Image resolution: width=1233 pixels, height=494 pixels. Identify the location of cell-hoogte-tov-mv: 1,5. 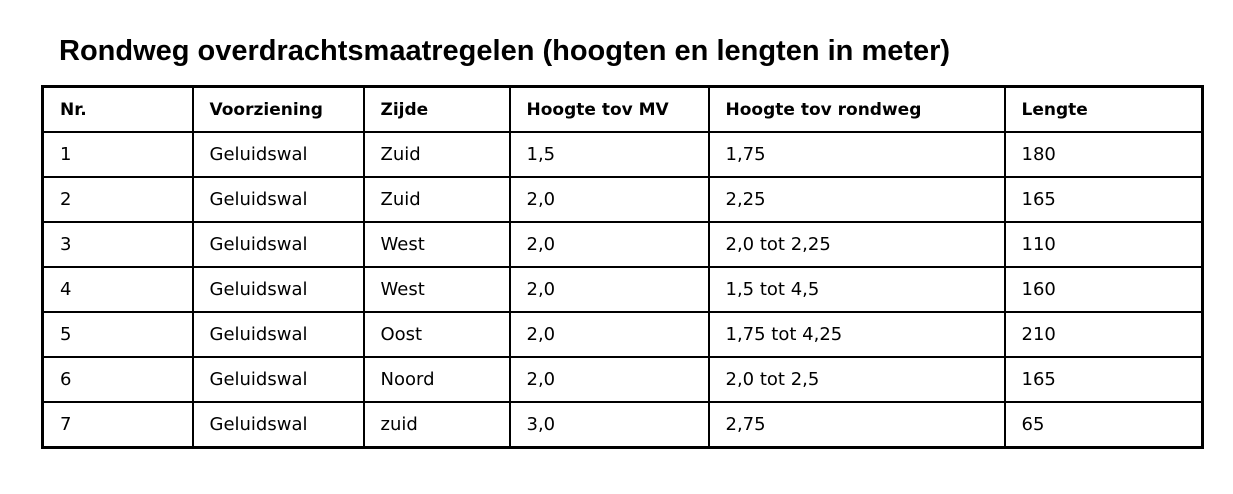
(609, 154).